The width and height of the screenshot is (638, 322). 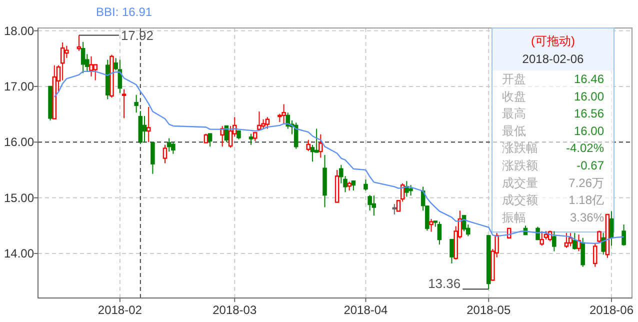 I want to click on x-tick-label: 2018-06, so click(x=611, y=310).